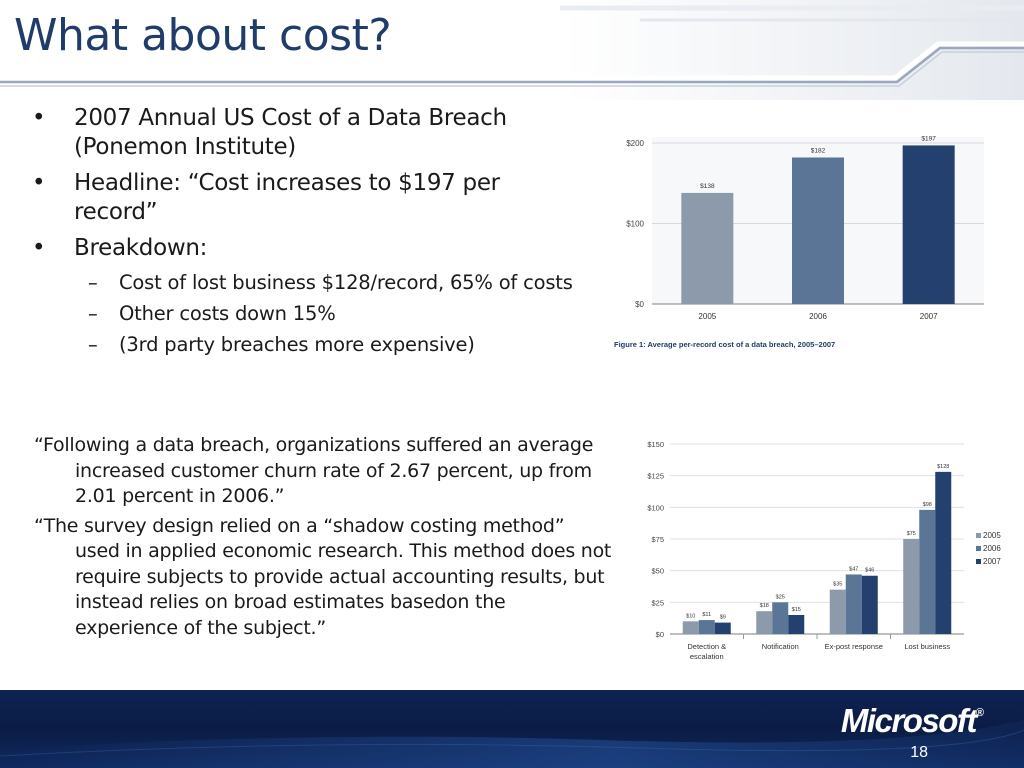 Image resolution: width=1024 pixels, height=768 pixels. I want to click on y-tick-label: $125, so click(655, 476).